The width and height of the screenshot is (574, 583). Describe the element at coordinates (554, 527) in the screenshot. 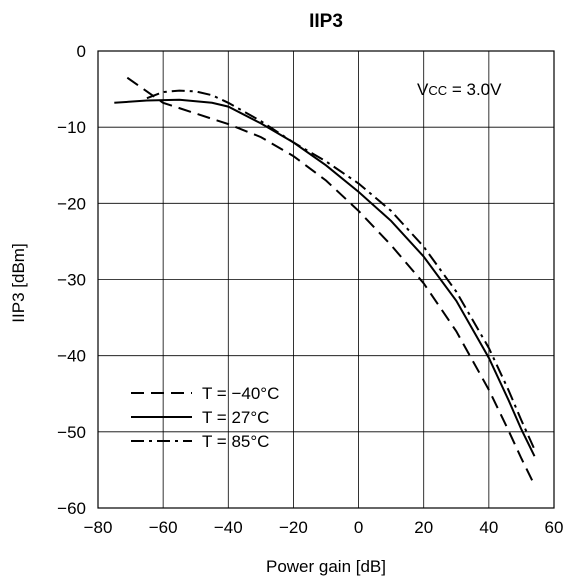

I see `x-tick-label: 60` at that location.